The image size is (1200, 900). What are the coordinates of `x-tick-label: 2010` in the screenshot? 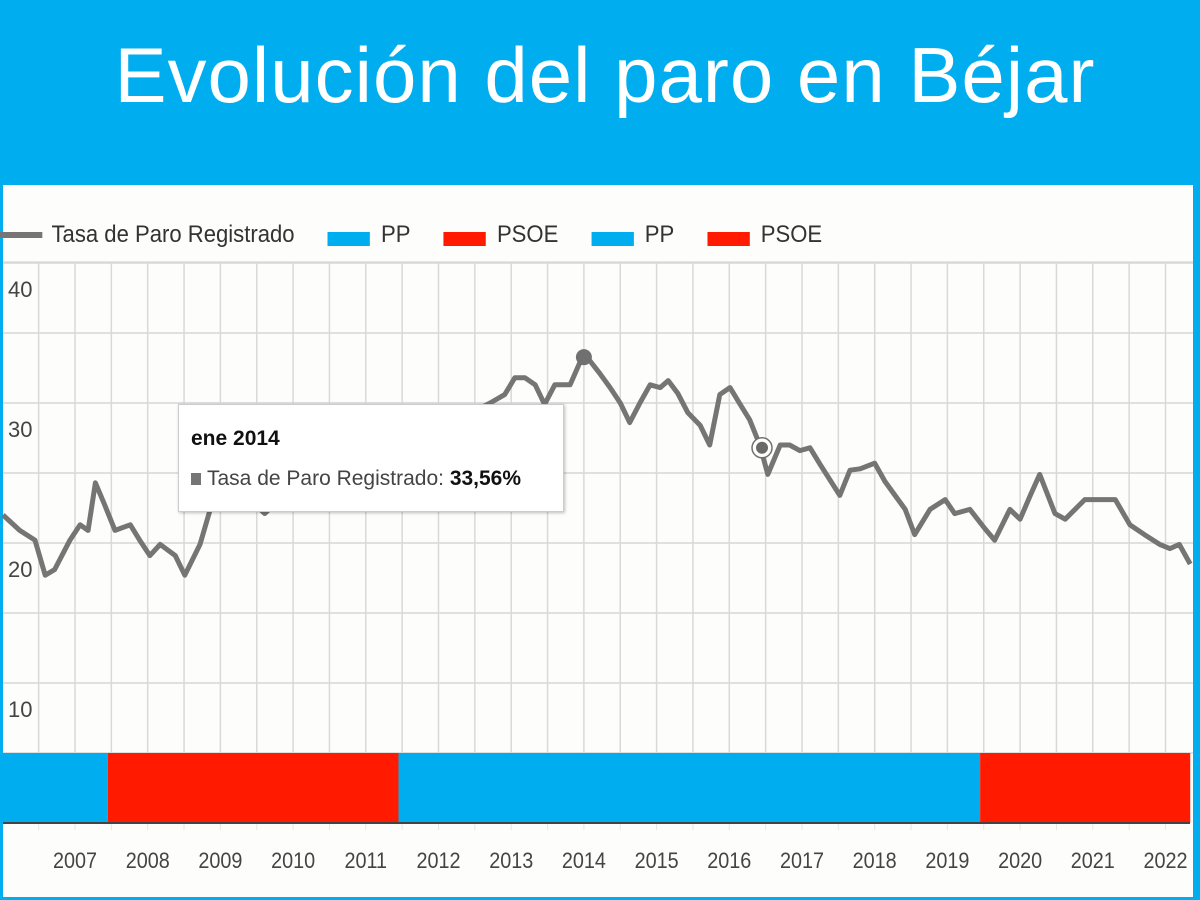 It's located at (293, 861).